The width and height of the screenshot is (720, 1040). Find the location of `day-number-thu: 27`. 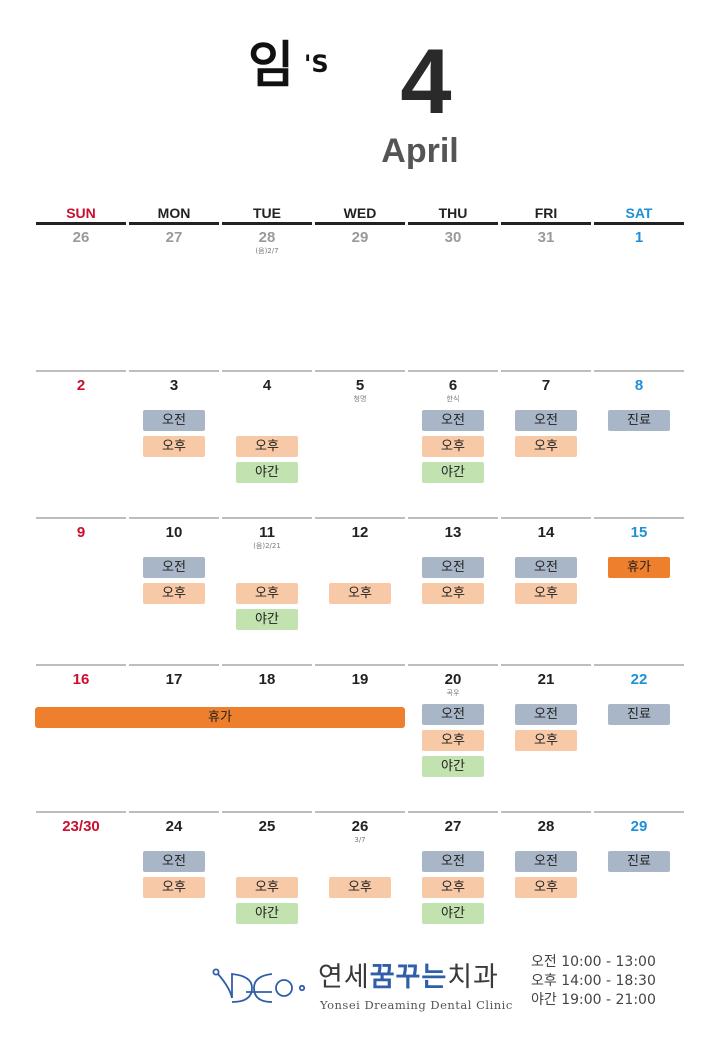

day-number-thu: 27 is located at coordinates (453, 826).